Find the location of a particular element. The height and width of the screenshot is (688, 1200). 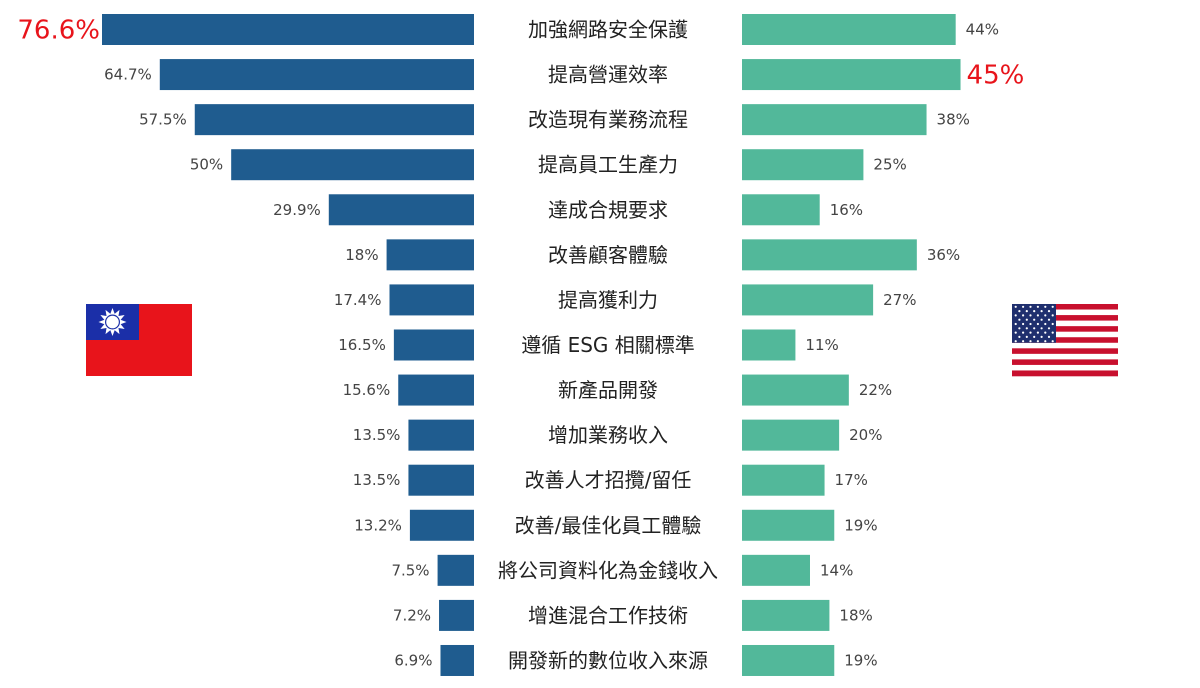

category-label: 遵循 ESG 相關標準 is located at coordinates (608, 345).